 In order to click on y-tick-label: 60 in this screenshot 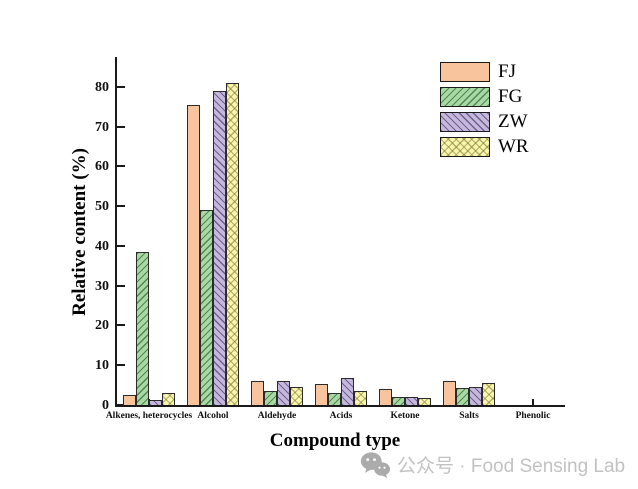, I will do `click(102, 167)`.